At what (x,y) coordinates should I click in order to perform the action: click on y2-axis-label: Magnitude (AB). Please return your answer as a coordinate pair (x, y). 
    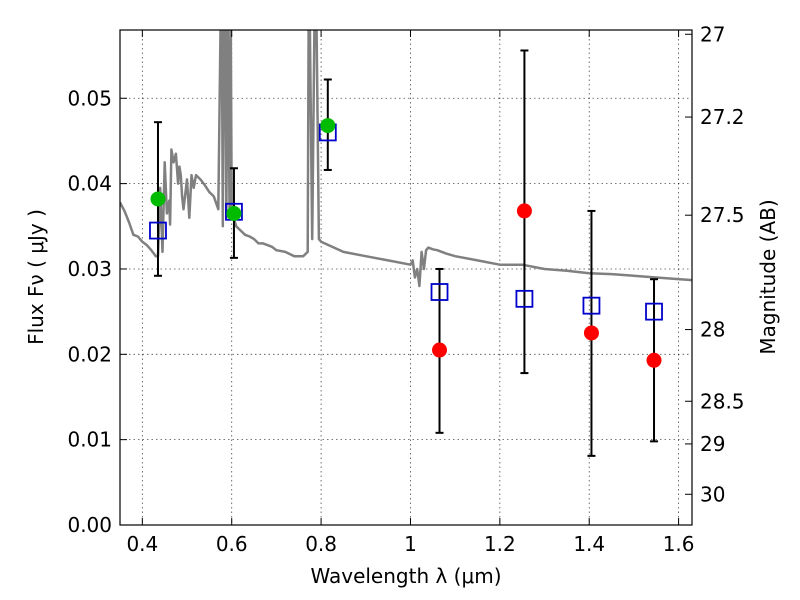
    Looking at the image, I should click on (768, 276).